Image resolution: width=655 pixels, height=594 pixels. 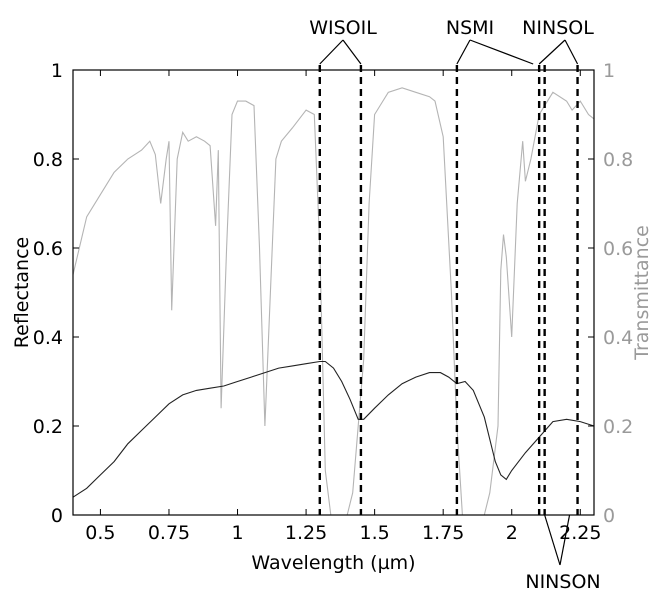 I want to click on band-label-nsmi: NSMI, so click(x=470, y=28).